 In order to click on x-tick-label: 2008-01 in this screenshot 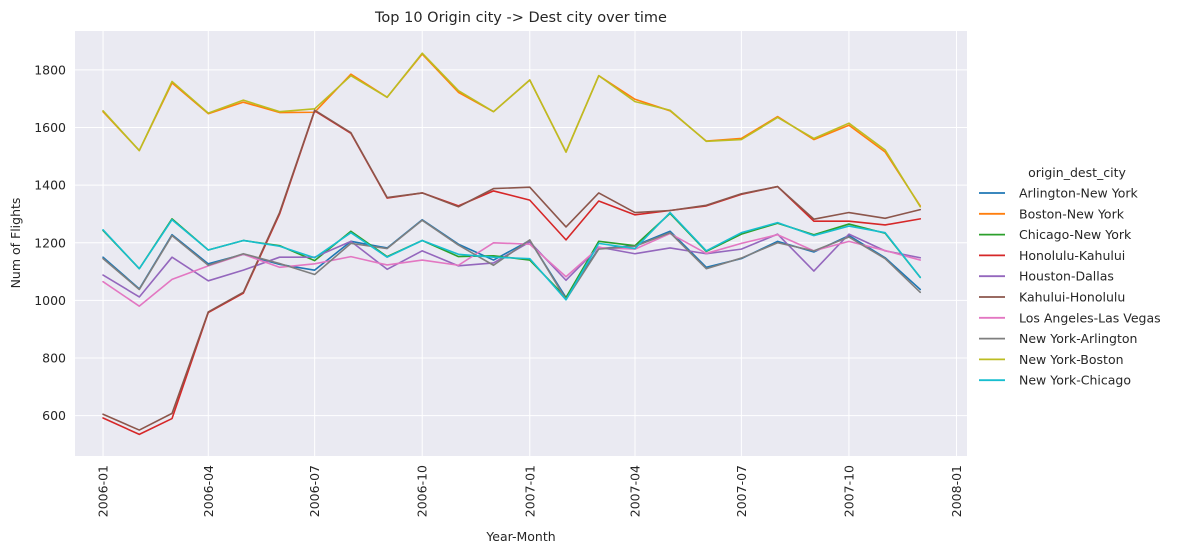, I will do `click(956, 491)`.